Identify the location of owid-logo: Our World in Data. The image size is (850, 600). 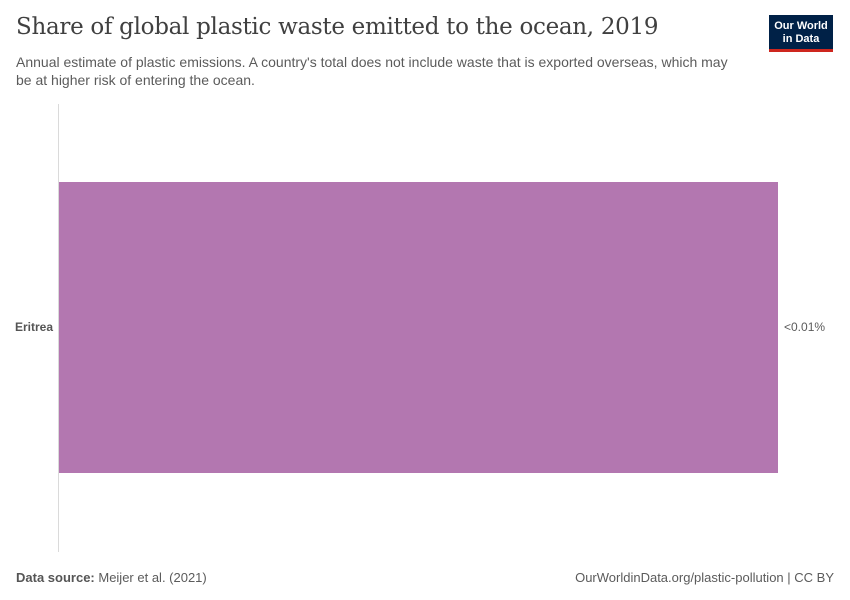
(801, 33).